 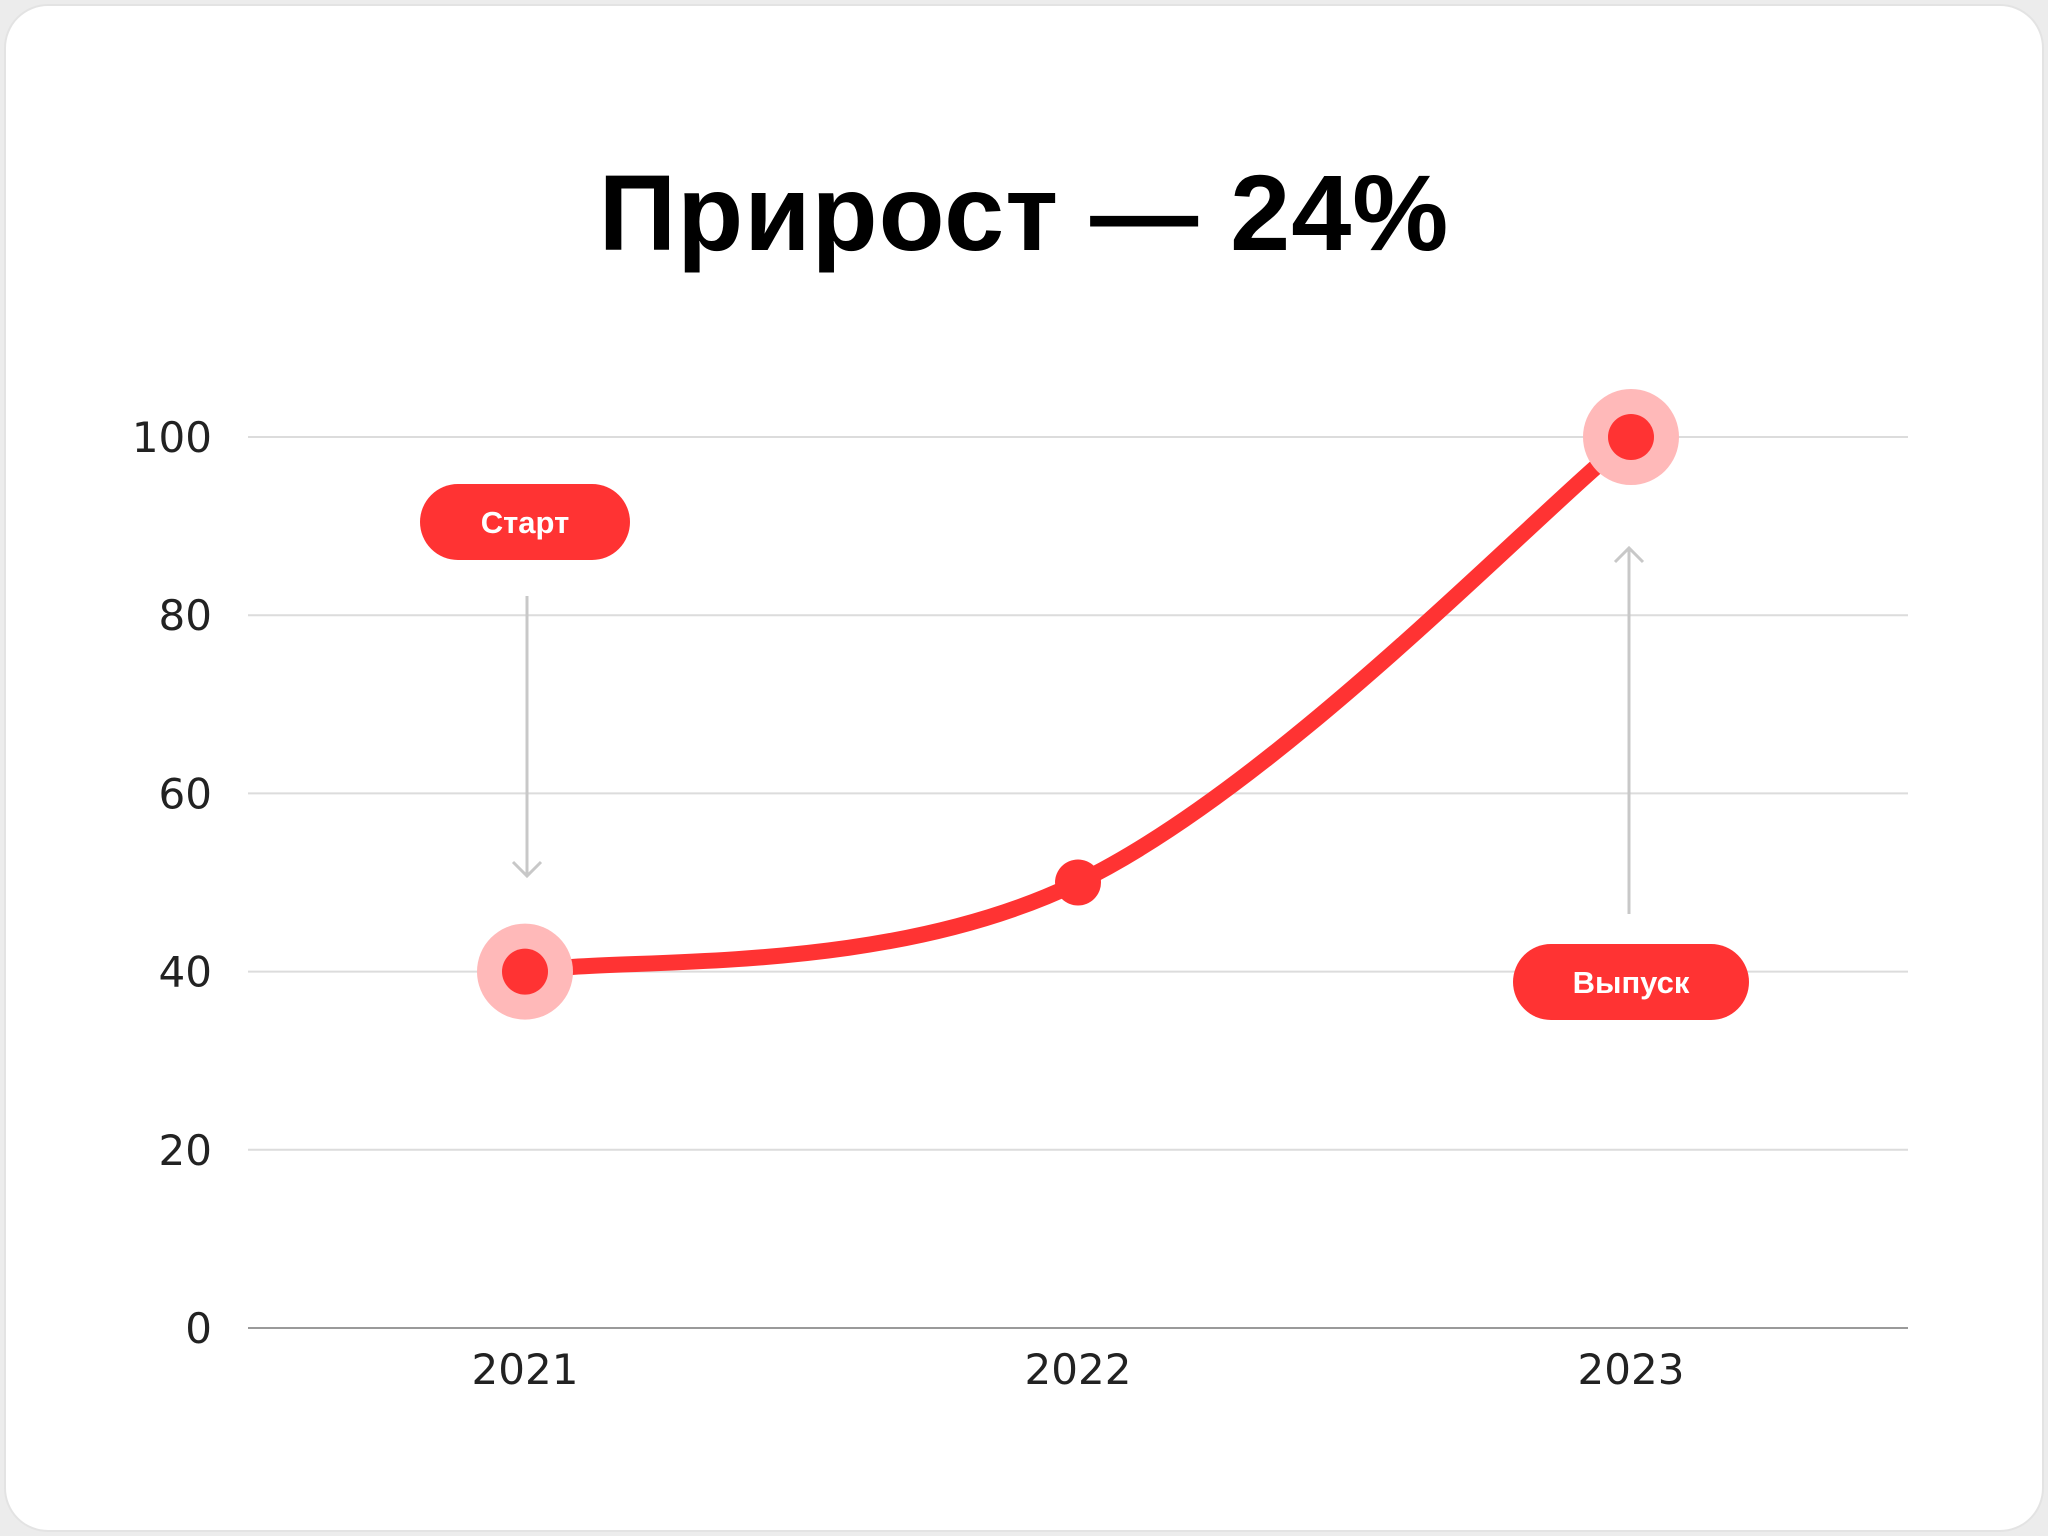 I want to click on y-tick-label: 100, so click(x=172, y=437).